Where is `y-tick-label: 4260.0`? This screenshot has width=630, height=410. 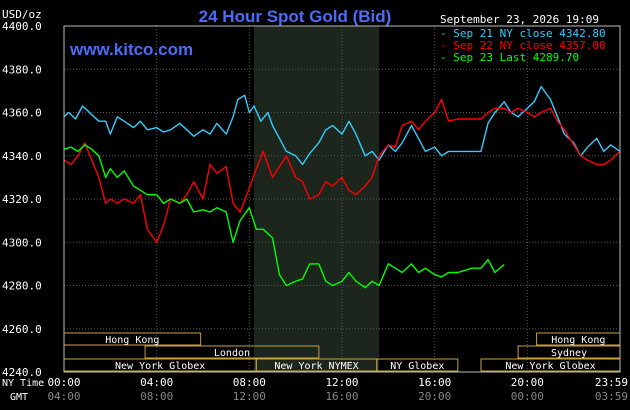
y-tick-label: 4260.0 is located at coordinates (22, 329).